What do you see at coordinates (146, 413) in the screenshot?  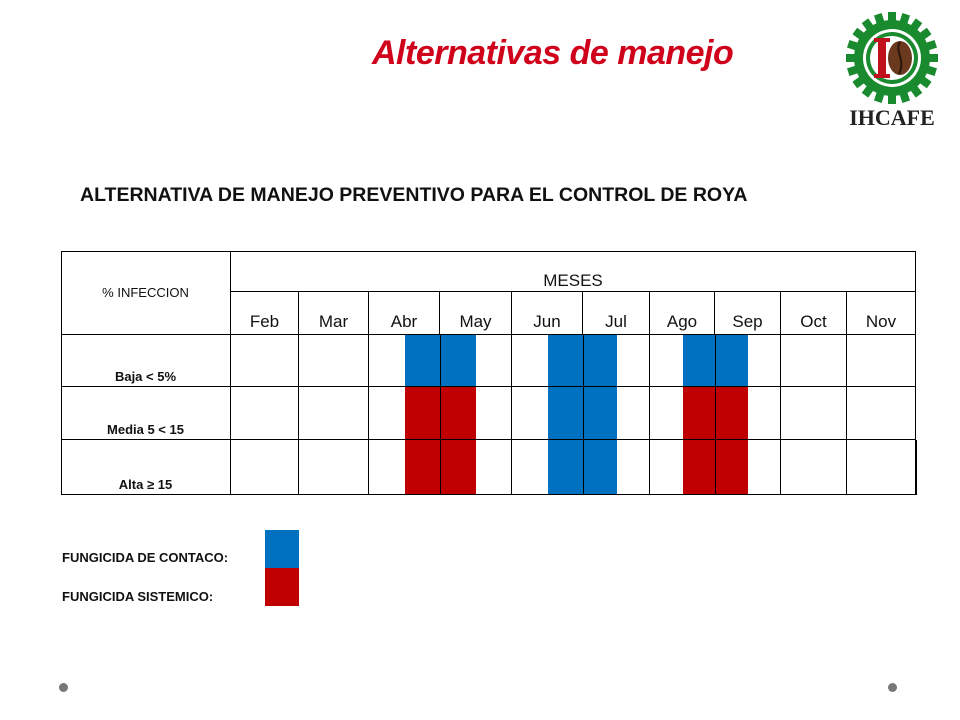 I see `row-label-1: Media 5 < 15` at bounding box center [146, 413].